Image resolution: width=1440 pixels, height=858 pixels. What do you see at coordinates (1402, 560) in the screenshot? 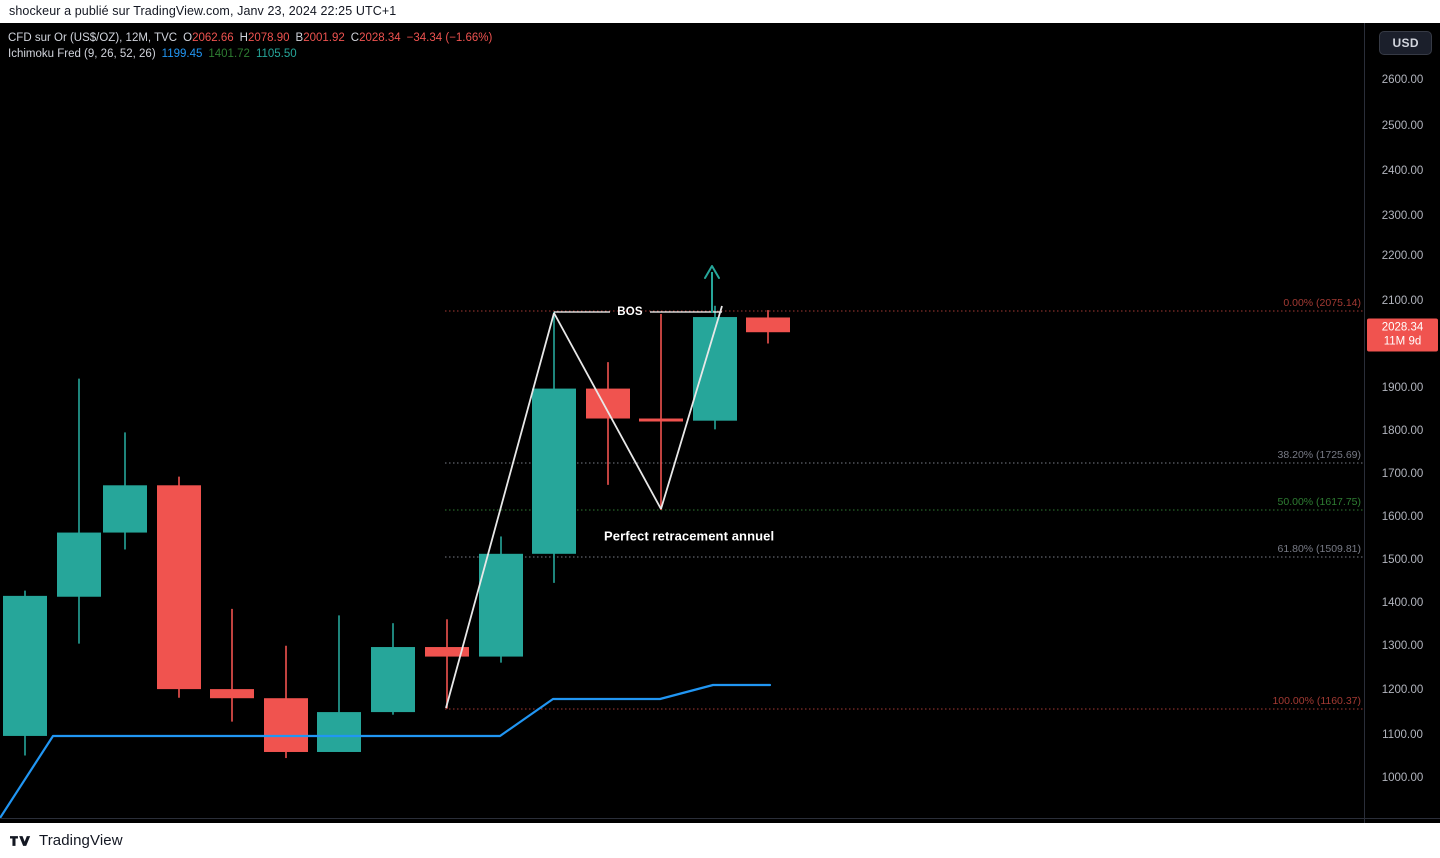
I see `price-axis-tick: 1500.00` at bounding box center [1402, 560].